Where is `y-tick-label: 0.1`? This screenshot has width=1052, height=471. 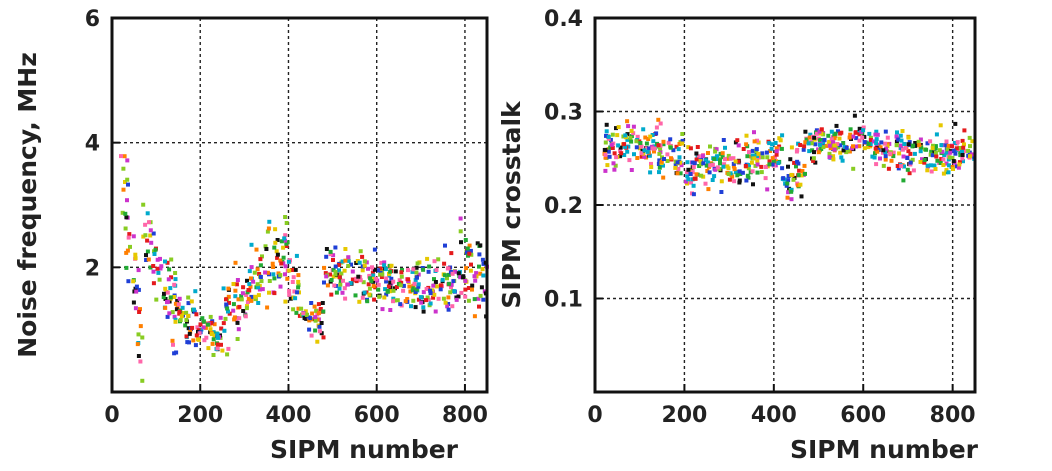 y-tick-label: 0.1 is located at coordinates (563, 300).